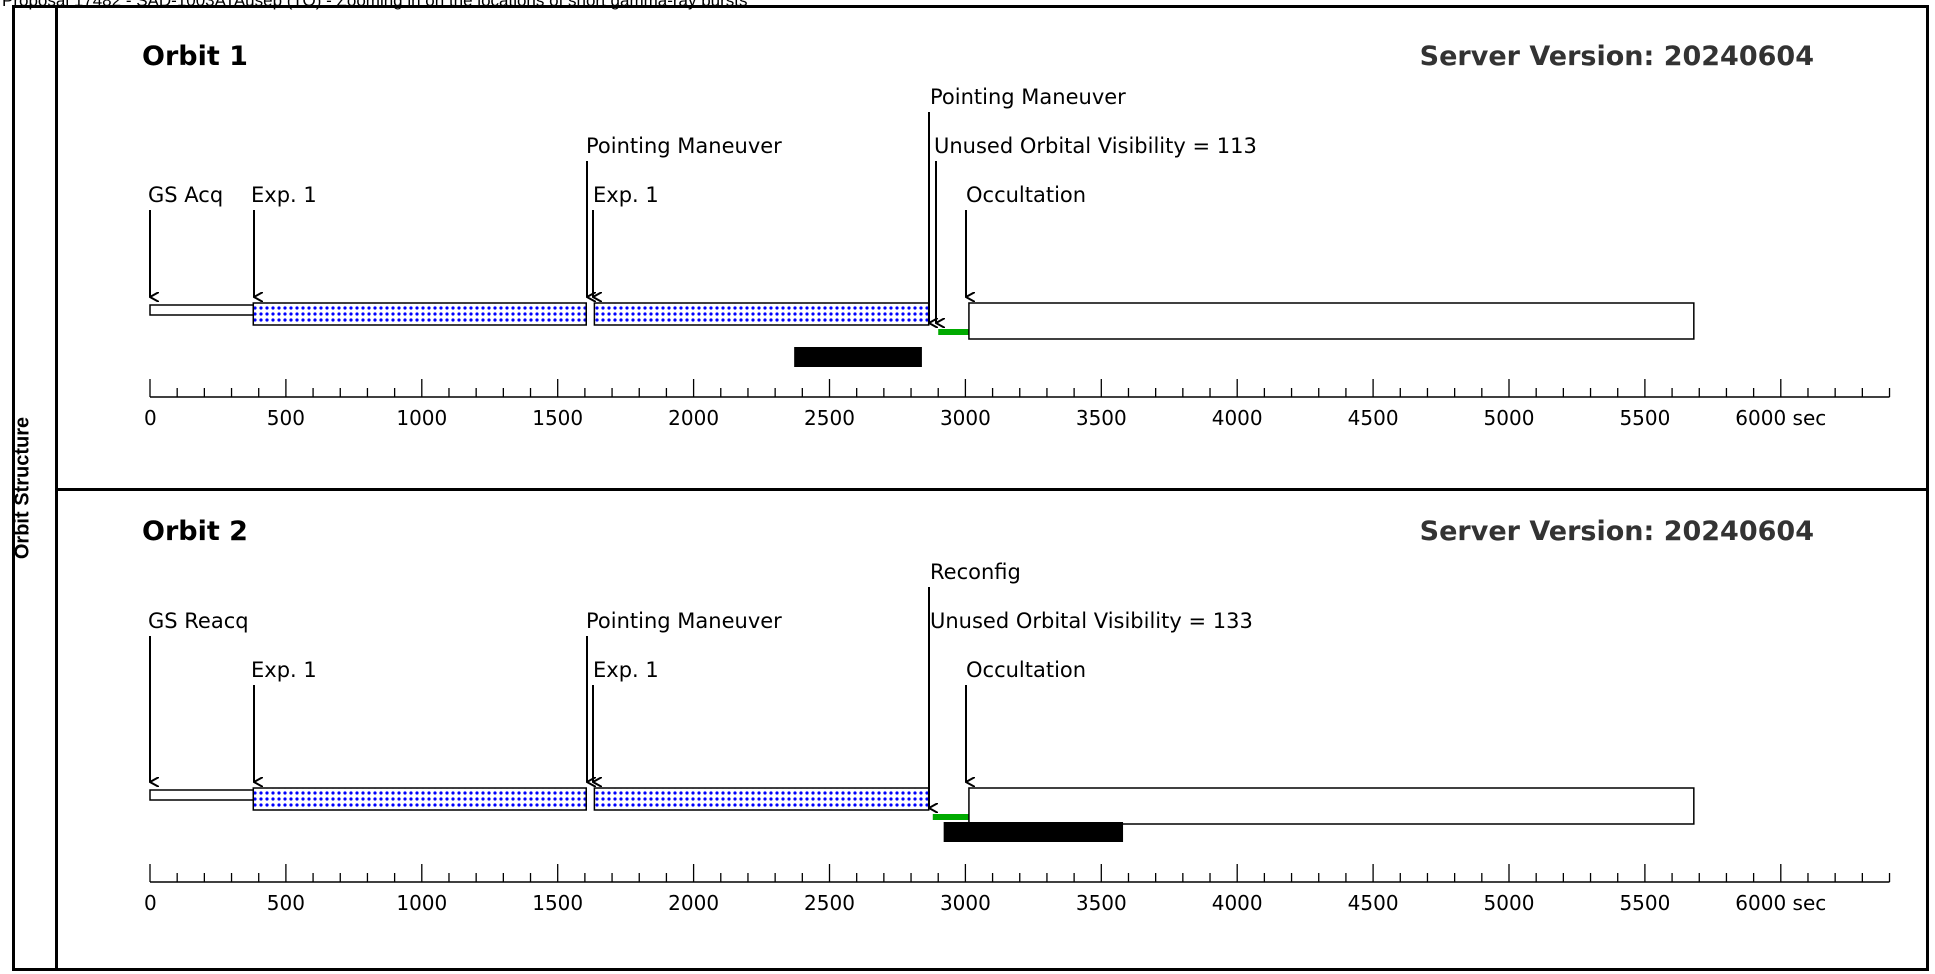 The image size is (1935, 974). What do you see at coordinates (185, 195) in the screenshot?
I see `label-gs-acq: GS Acq` at bounding box center [185, 195].